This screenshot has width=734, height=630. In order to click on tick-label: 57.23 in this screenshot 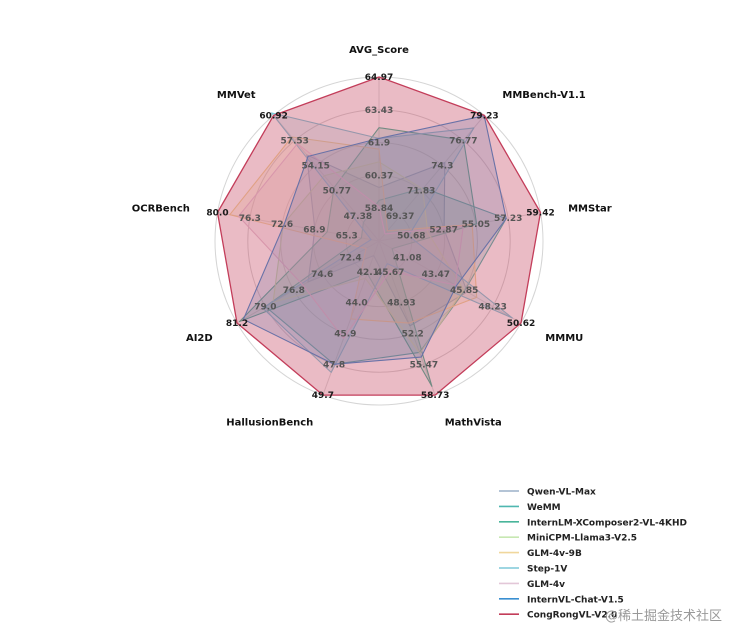, I will do `click(508, 219)`.